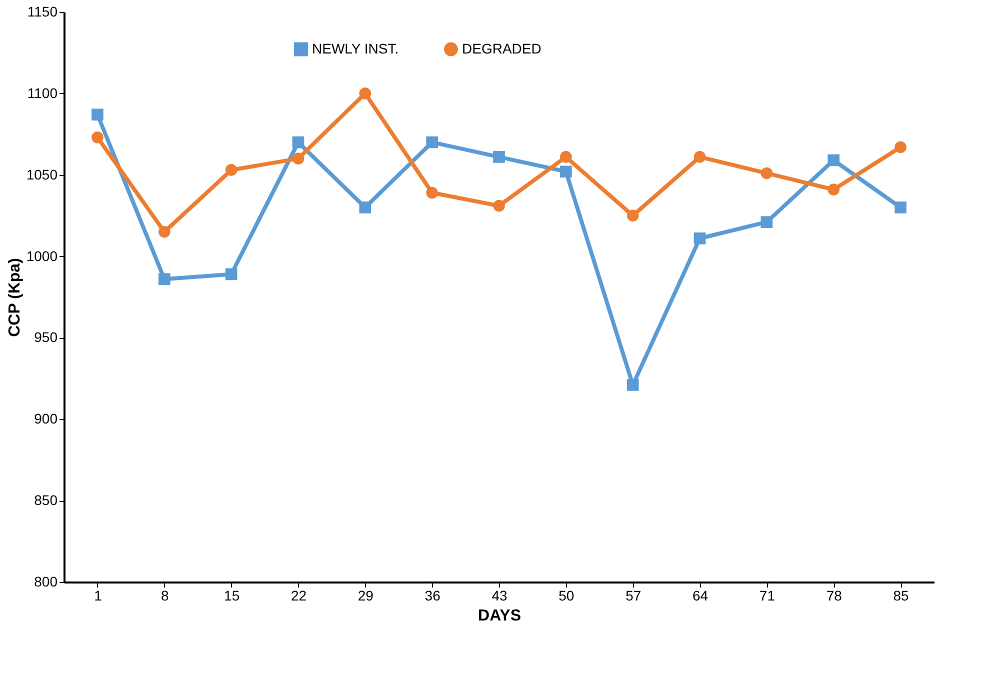 The height and width of the screenshot is (681, 995). What do you see at coordinates (98, 596) in the screenshot?
I see `x-tick-label: 1` at bounding box center [98, 596].